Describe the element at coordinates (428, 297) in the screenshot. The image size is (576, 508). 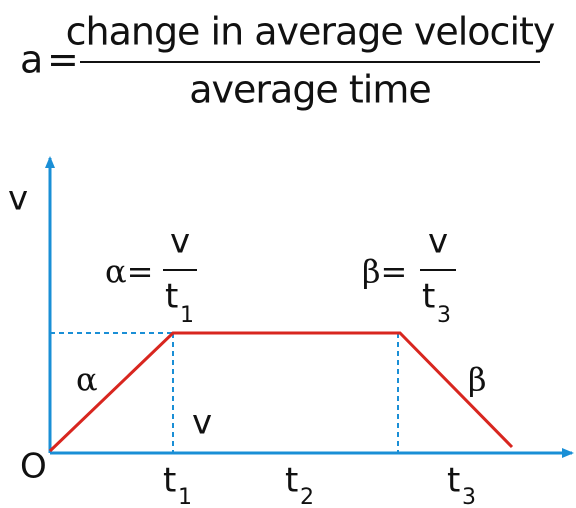
I see `beta-formula-denominator: t` at that location.